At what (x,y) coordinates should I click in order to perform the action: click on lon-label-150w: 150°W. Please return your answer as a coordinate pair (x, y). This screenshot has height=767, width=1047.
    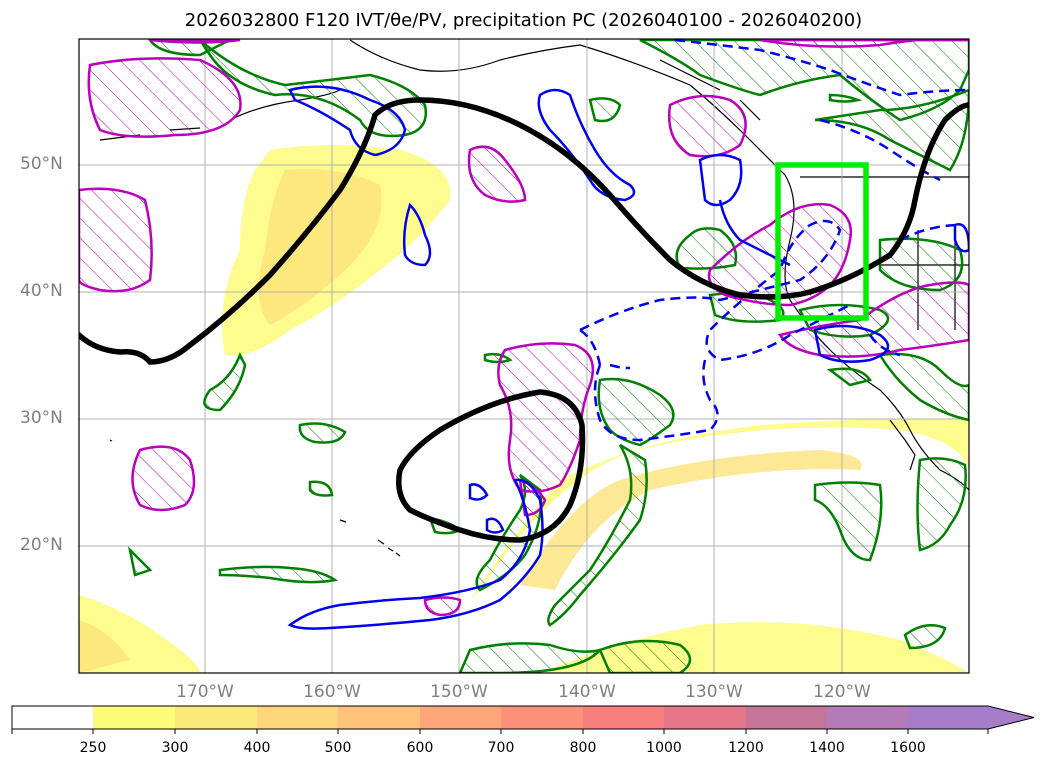
    Looking at the image, I should click on (459, 692).